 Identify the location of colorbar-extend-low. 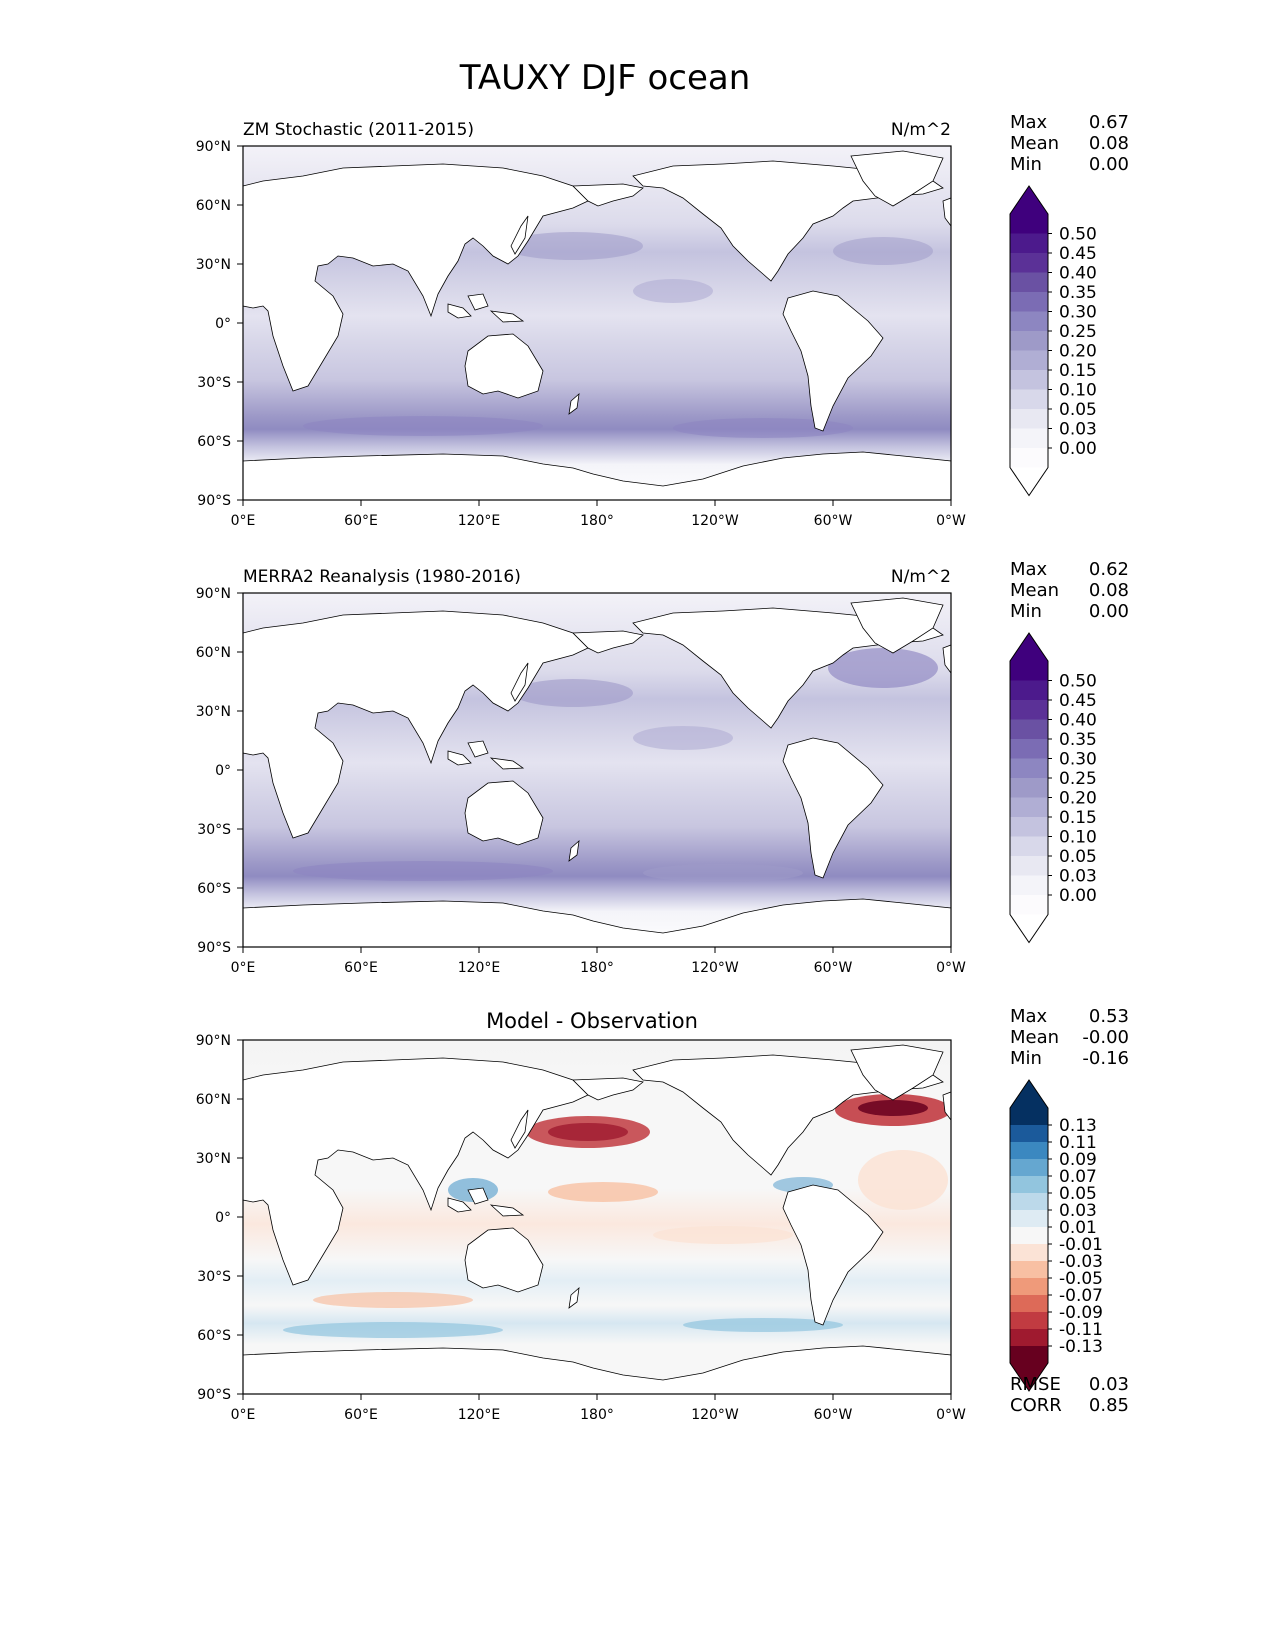
(1029, 1377).